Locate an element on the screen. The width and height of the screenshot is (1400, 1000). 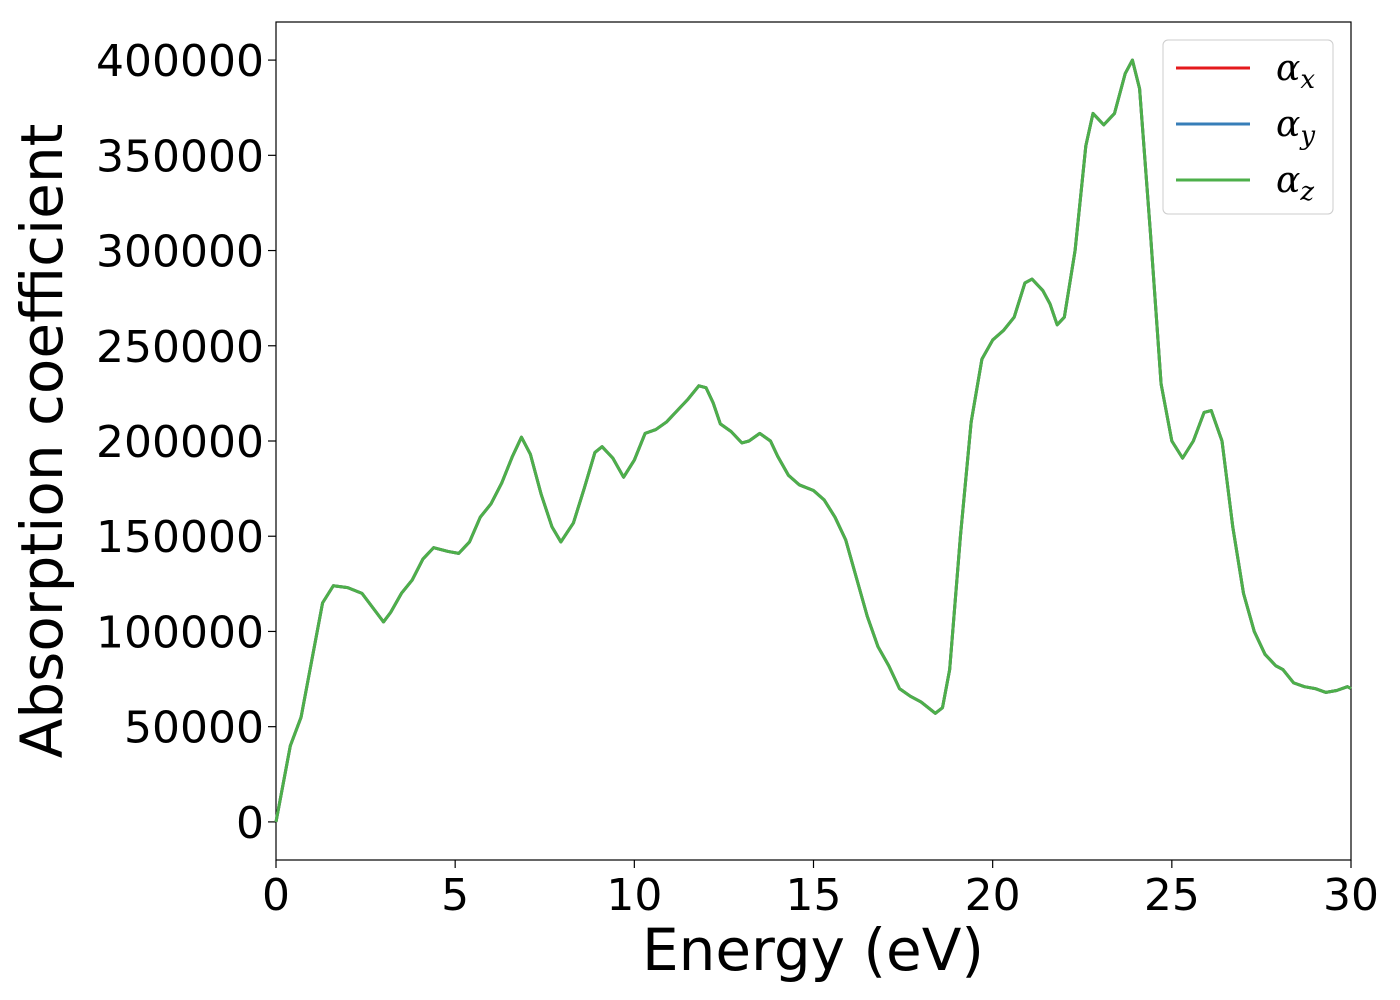
y-axis-label: Absorption coefficient is located at coordinates (42, 441).